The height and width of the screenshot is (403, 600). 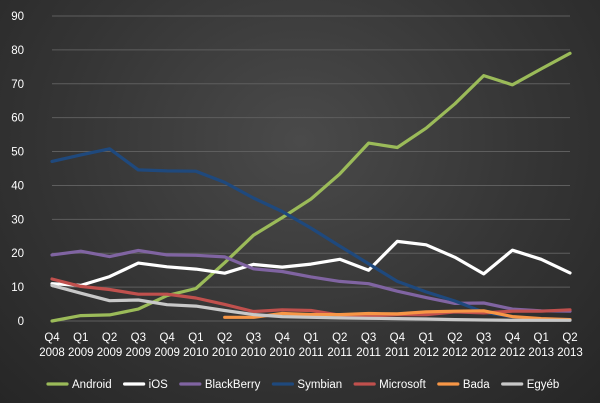 What do you see at coordinates (17, 169) in the screenshot?
I see `y-axis-labels: 0 10 20 30 40 50 60 70 80 90` at bounding box center [17, 169].